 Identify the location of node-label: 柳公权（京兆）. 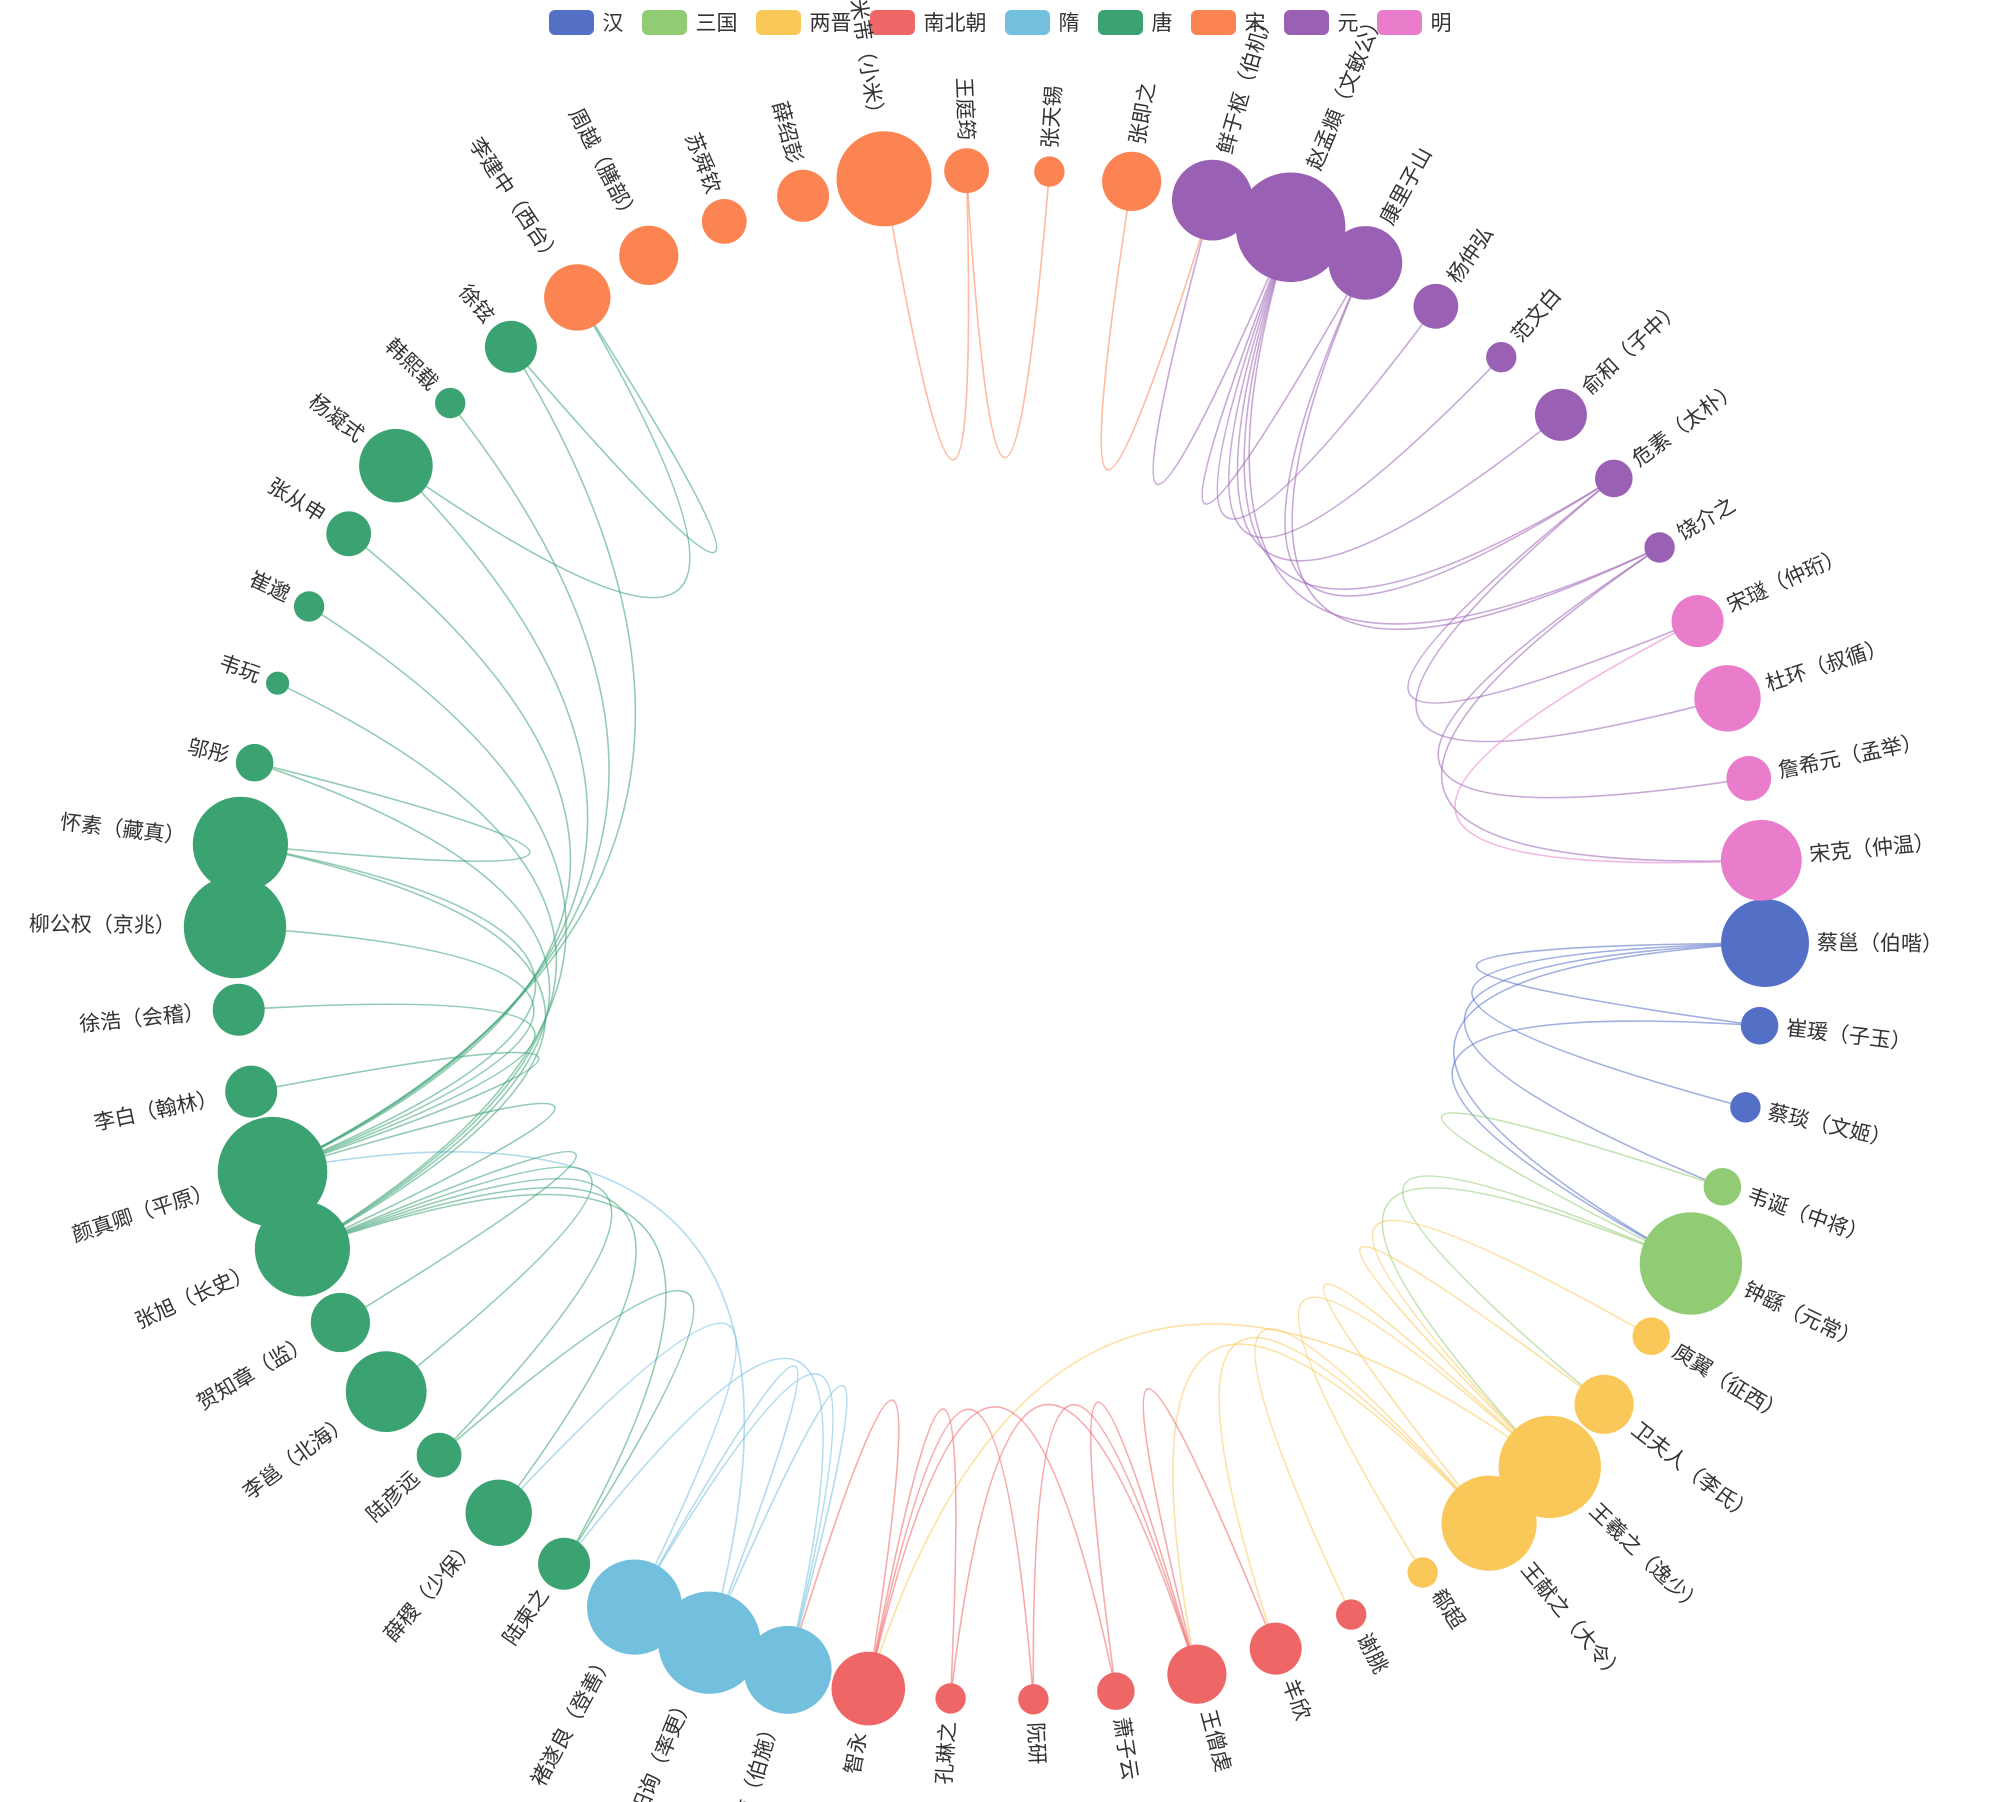
(102, 925).